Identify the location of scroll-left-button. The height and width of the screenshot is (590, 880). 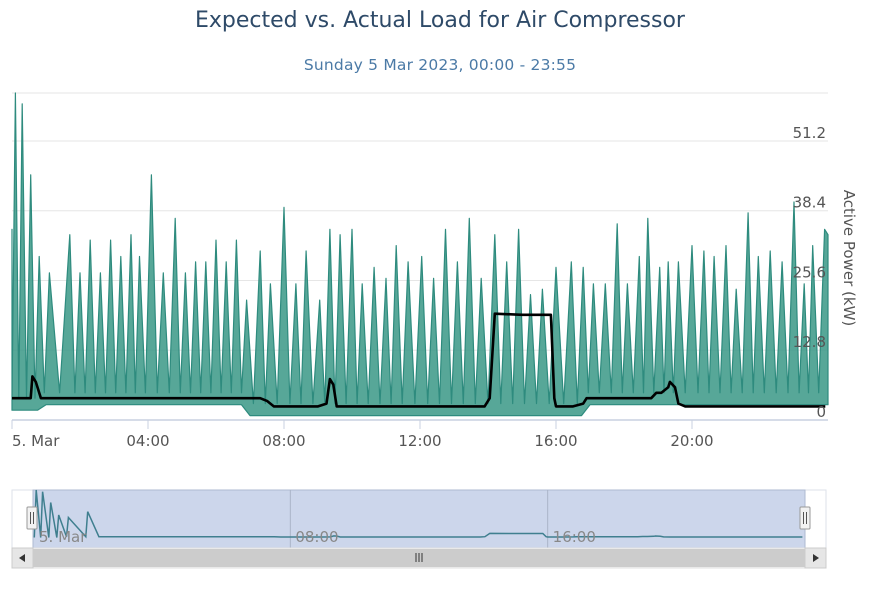
(22, 558).